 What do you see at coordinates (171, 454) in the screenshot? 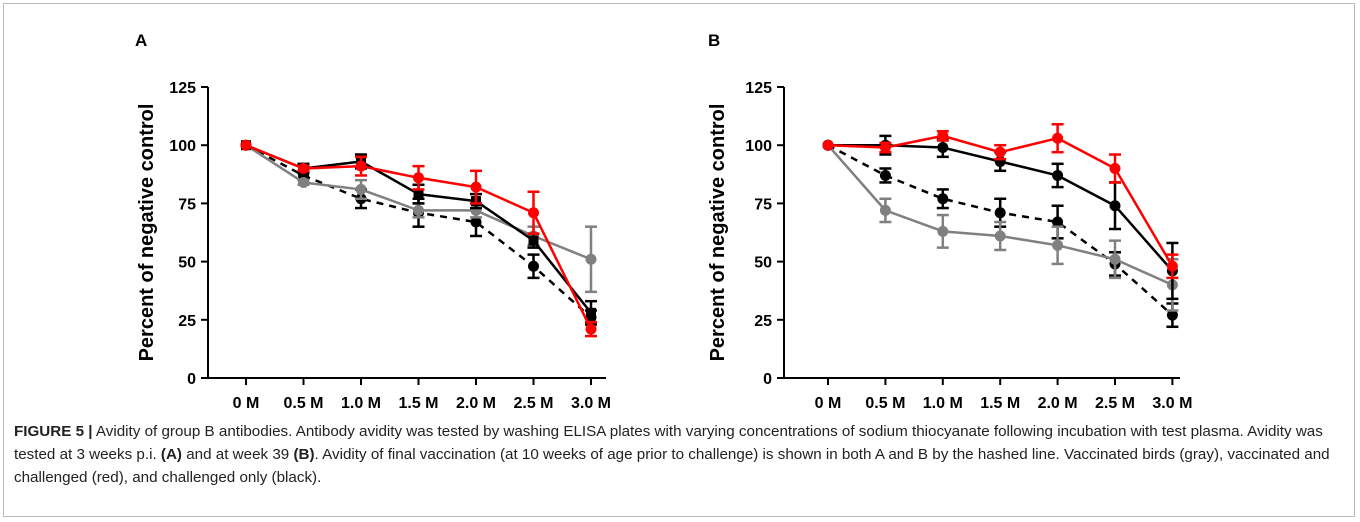
I see `caption-bold-text: (A)` at bounding box center [171, 454].